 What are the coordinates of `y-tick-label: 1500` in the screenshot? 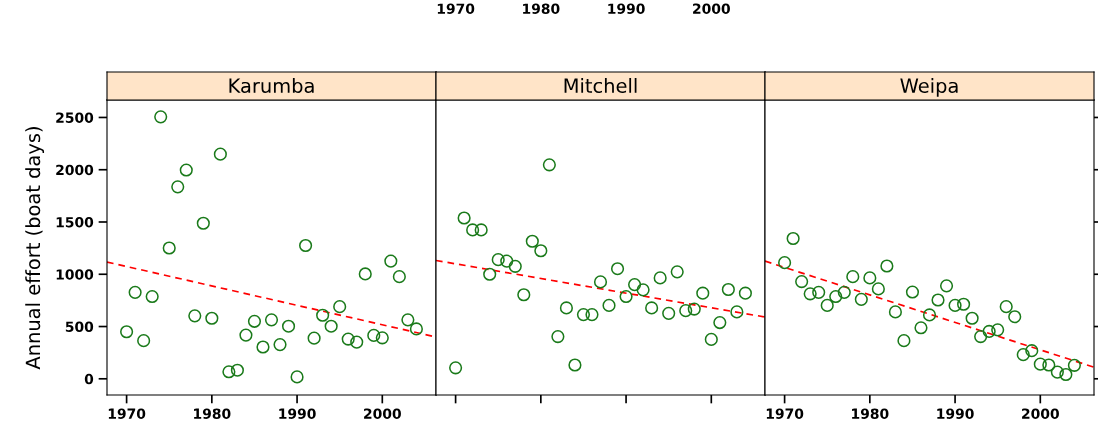 It's located at (75, 222).